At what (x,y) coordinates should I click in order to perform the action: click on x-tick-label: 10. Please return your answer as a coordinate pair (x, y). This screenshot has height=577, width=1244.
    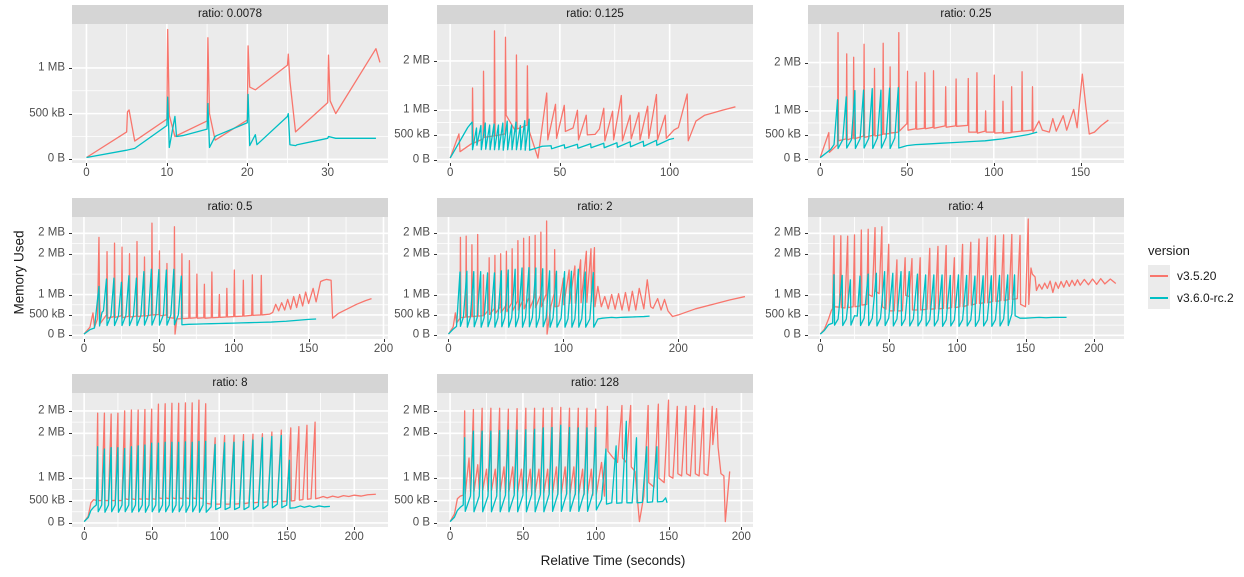
    Looking at the image, I should click on (167, 173).